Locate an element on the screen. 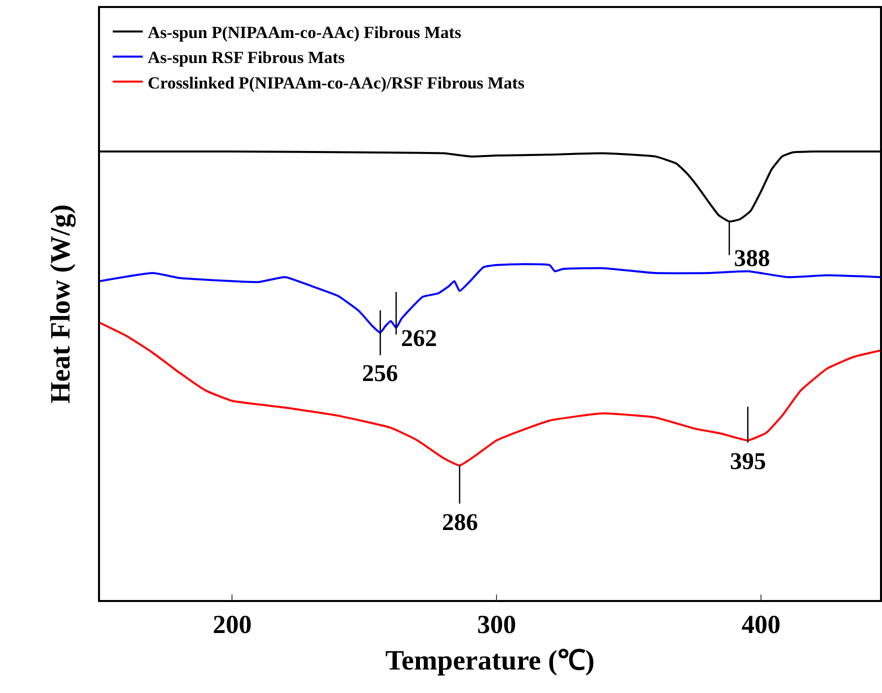  annotation: 262 is located at coordinates (419, 339).